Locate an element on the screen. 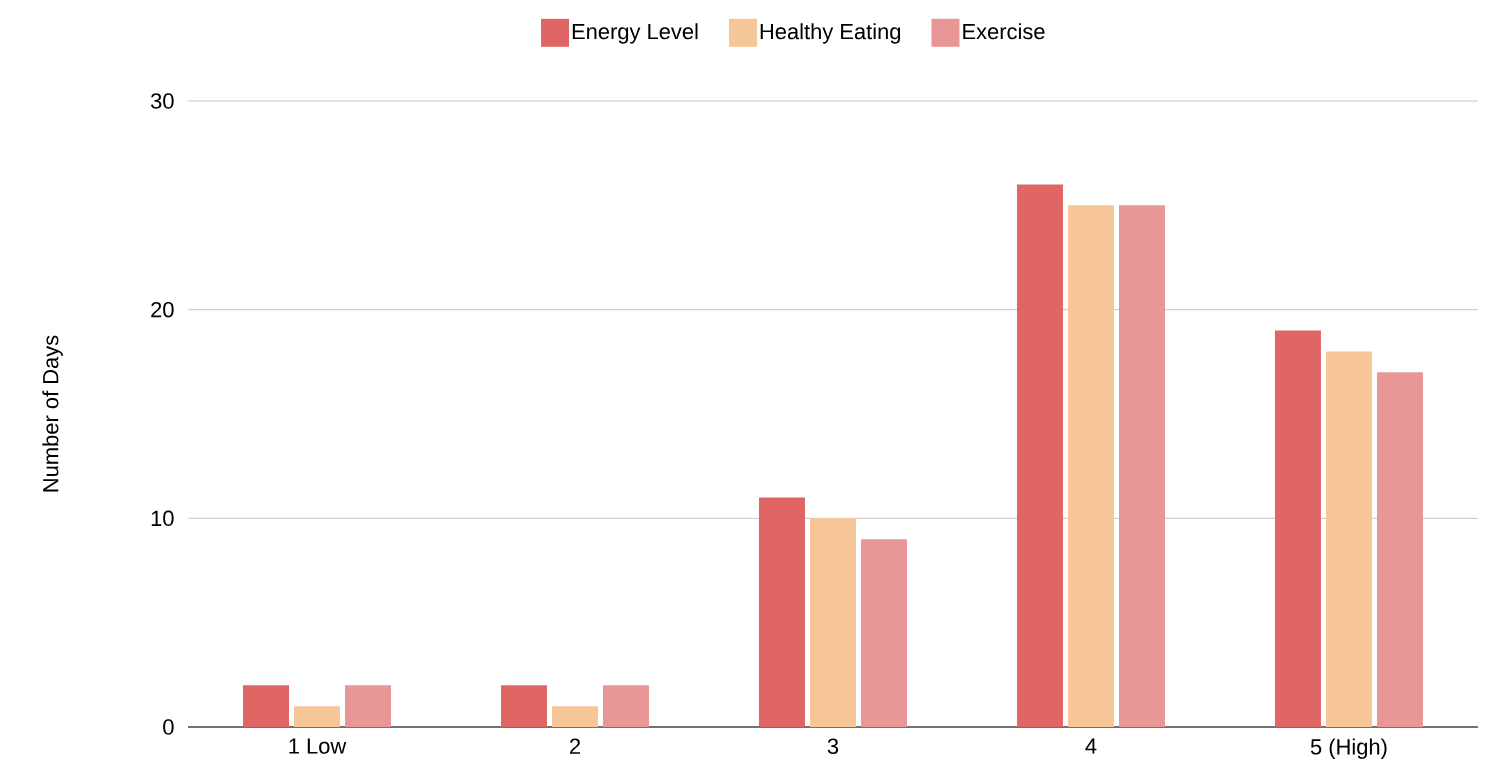 The image size is (1487, 775). y-tick-label: 0 is located at coordinates (168, 727).